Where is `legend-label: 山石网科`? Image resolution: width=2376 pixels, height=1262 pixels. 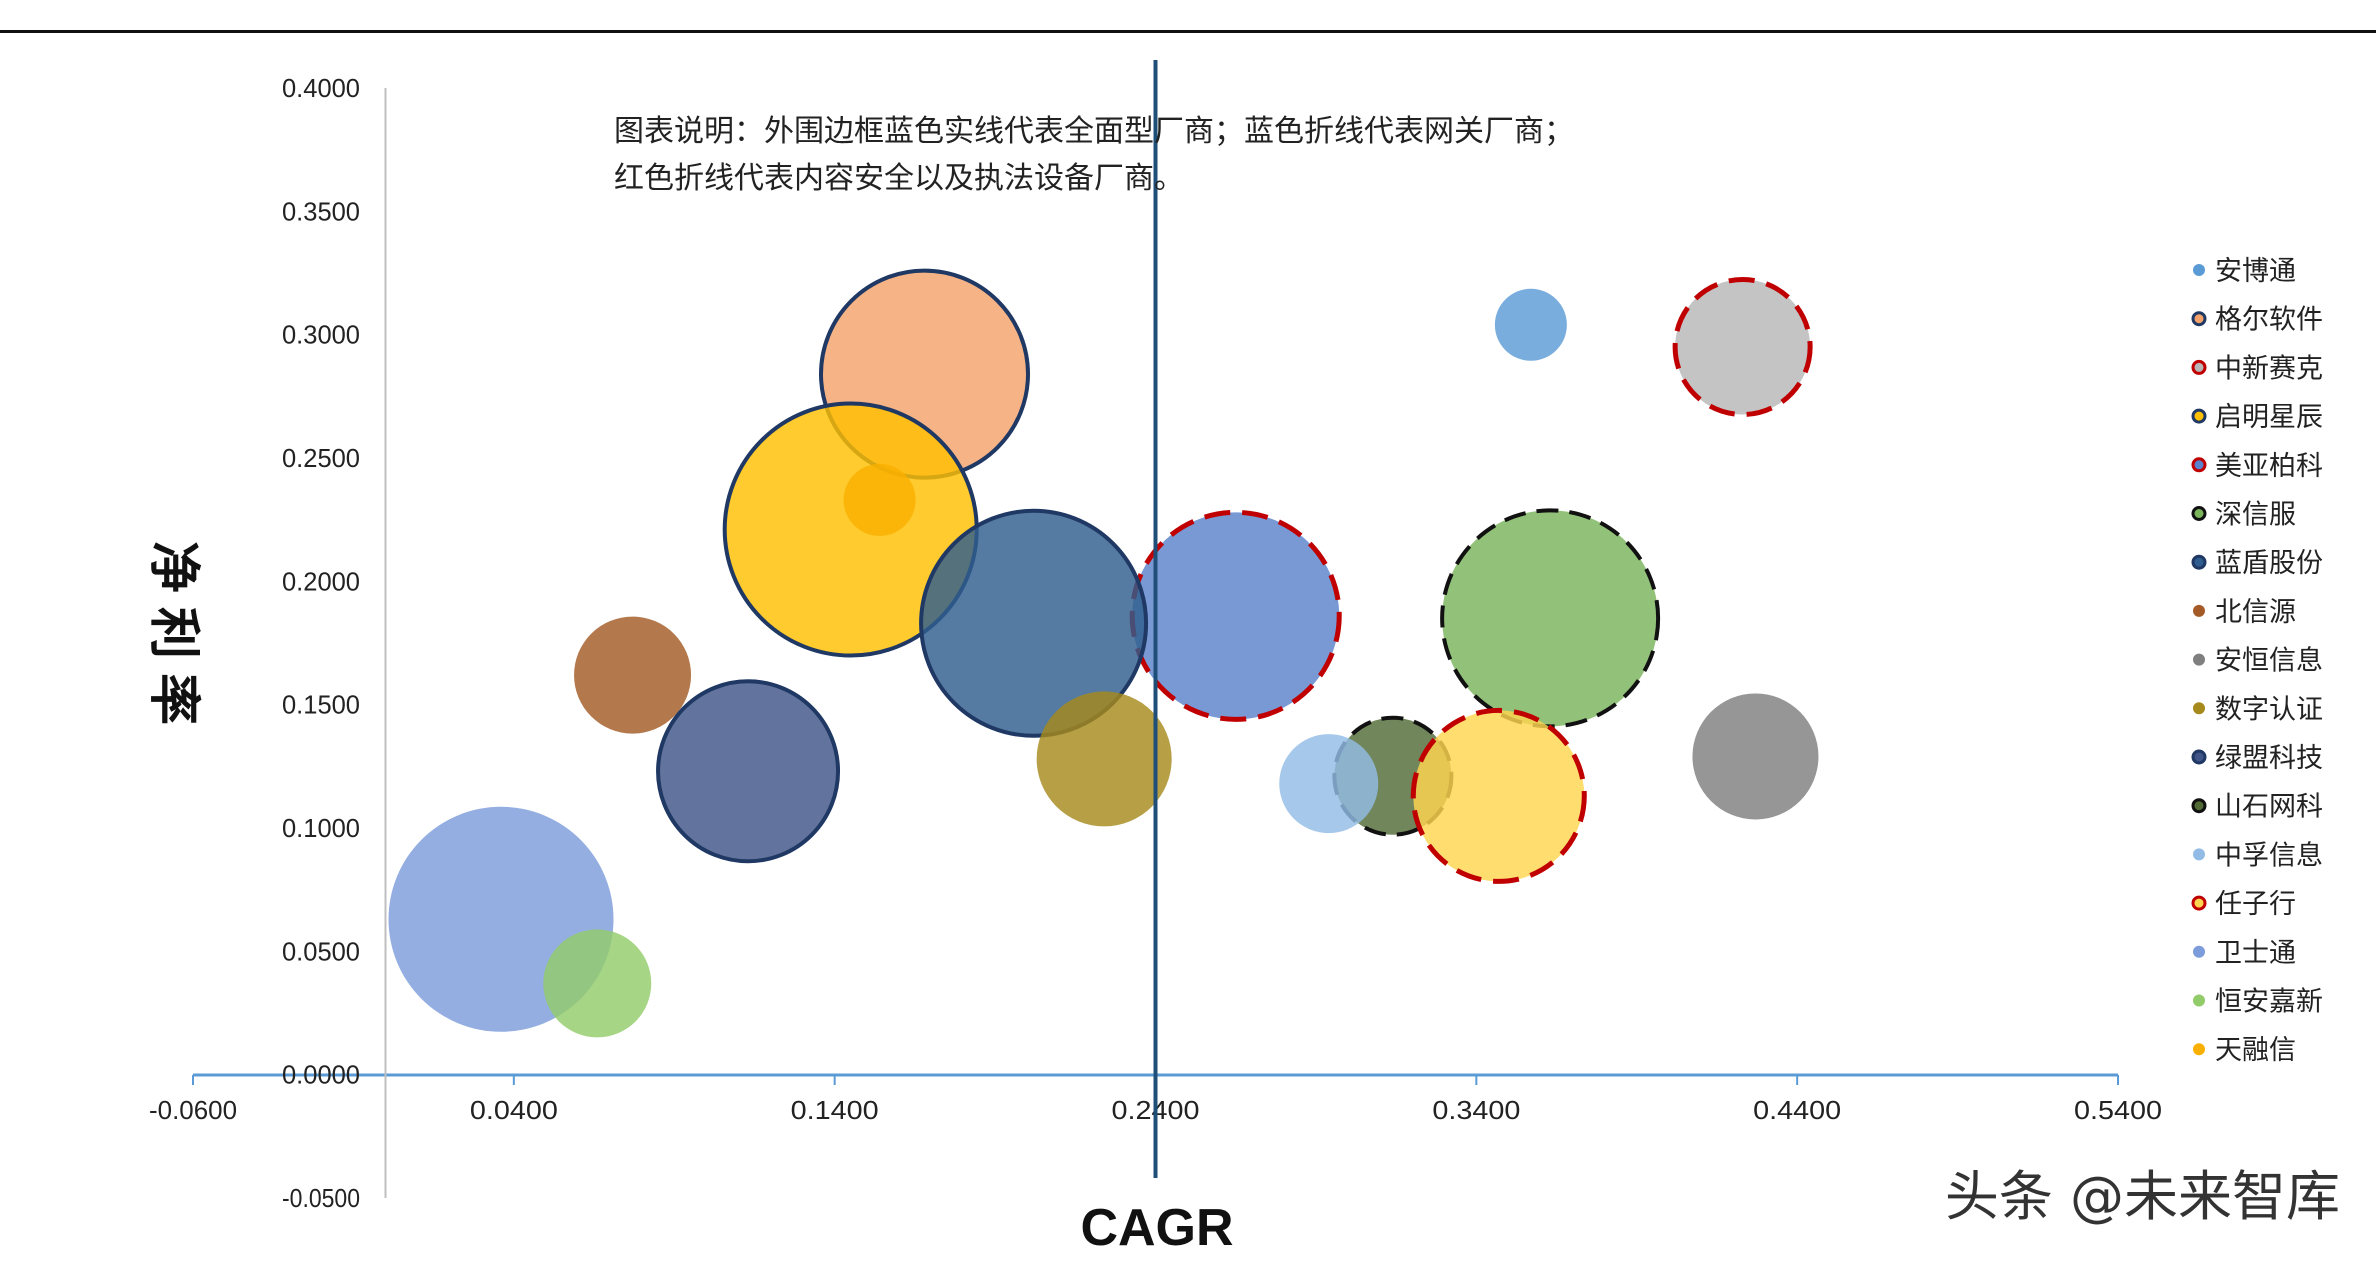 legend-label: 山石网科 is located at coordinates (2269, 807).